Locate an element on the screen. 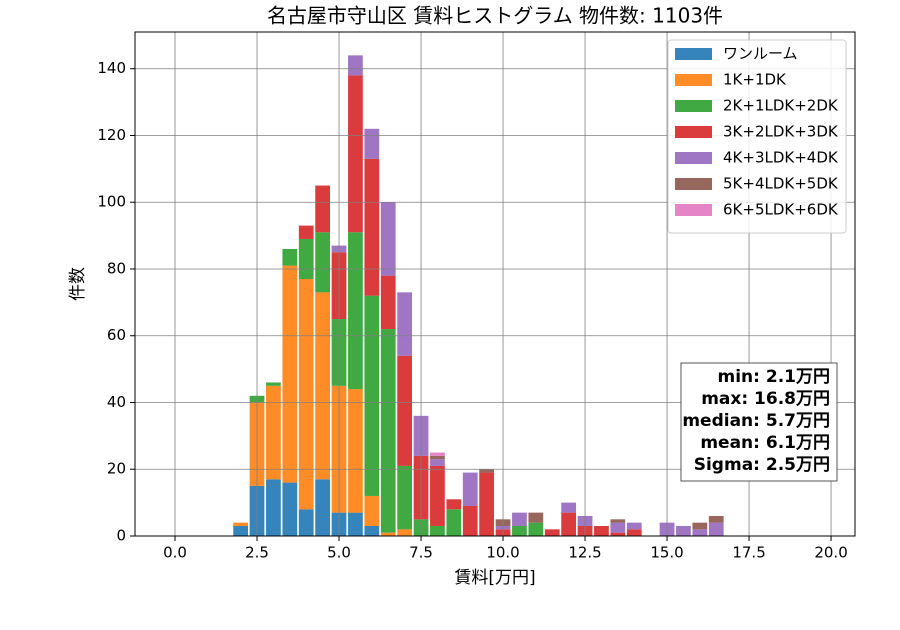 Image resolution: width=900 pixels, height=630 pixels. stats-box is located at coordinates (759, 422).